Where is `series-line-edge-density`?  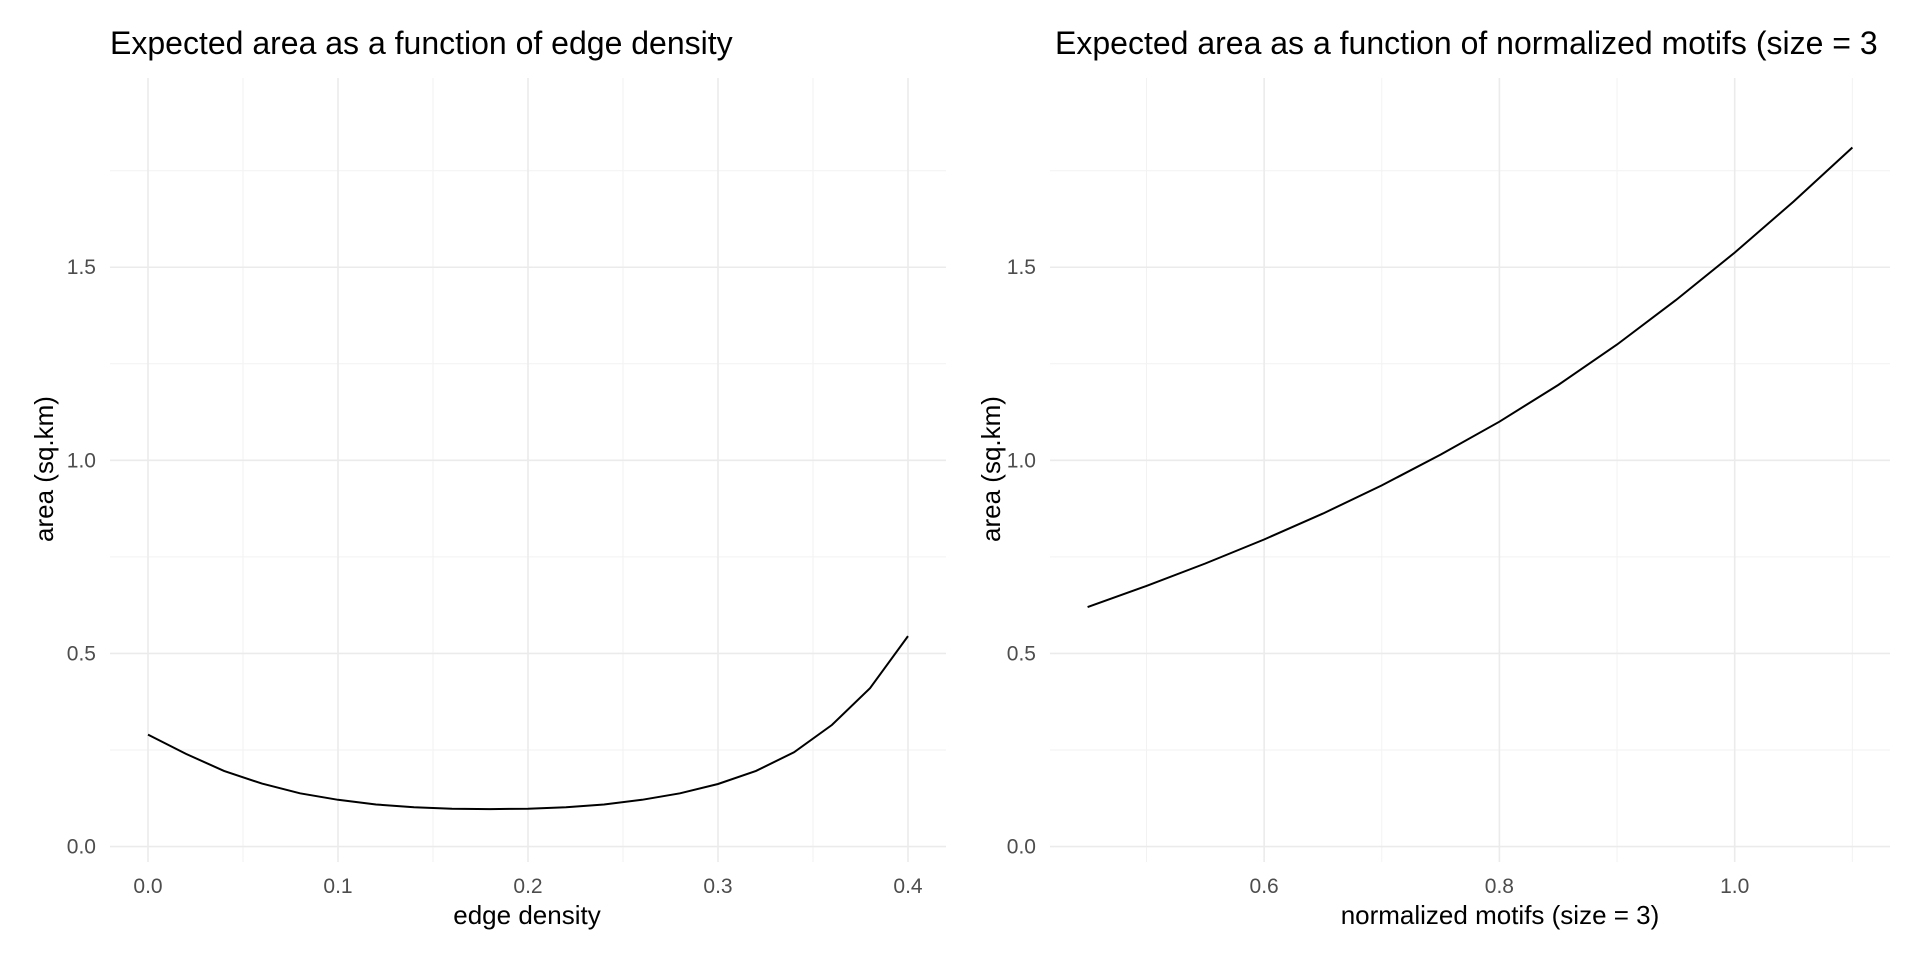
series-line-edge-density is located at coordinates (528, 723).